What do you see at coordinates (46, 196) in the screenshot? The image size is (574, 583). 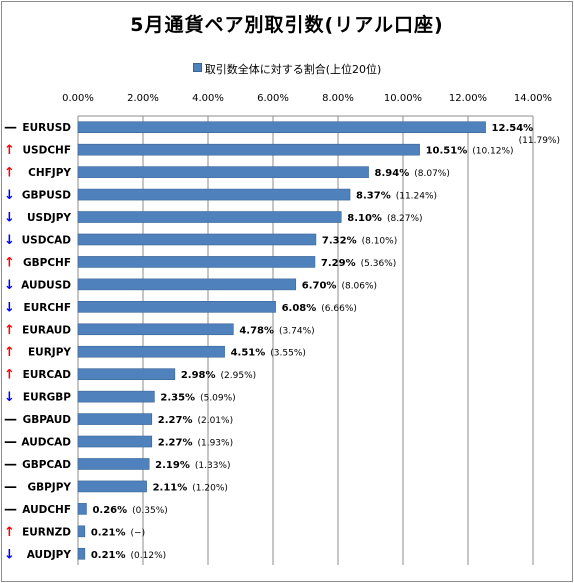 I see `category-label: GBPUSD` at bounding box center [46, 196].